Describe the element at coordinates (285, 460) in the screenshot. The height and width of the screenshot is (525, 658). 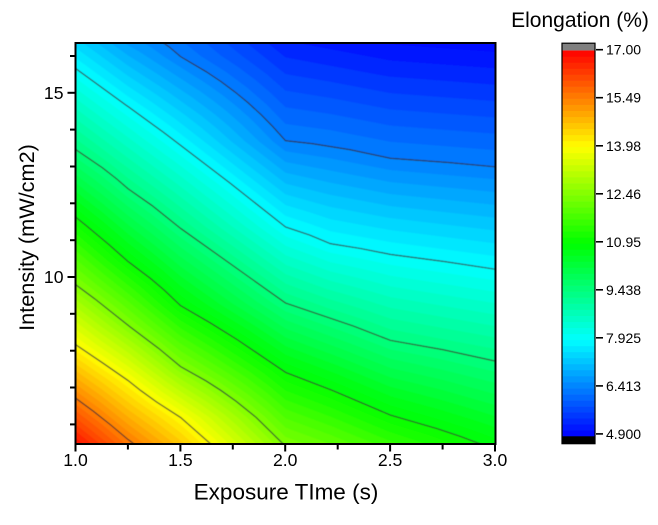
I see `svg-text: 2.0` at that location.